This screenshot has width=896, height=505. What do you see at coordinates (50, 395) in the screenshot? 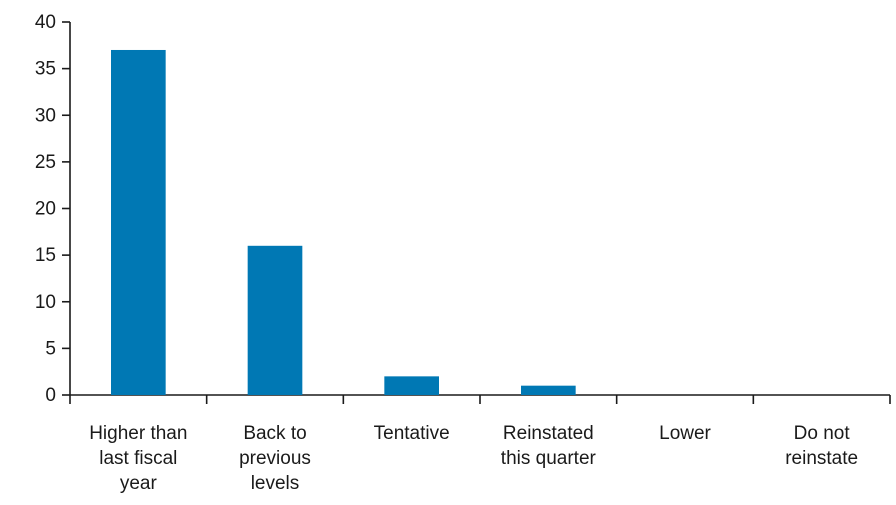
I see `y-tick-label: 0` at bounding box center [50, 395].